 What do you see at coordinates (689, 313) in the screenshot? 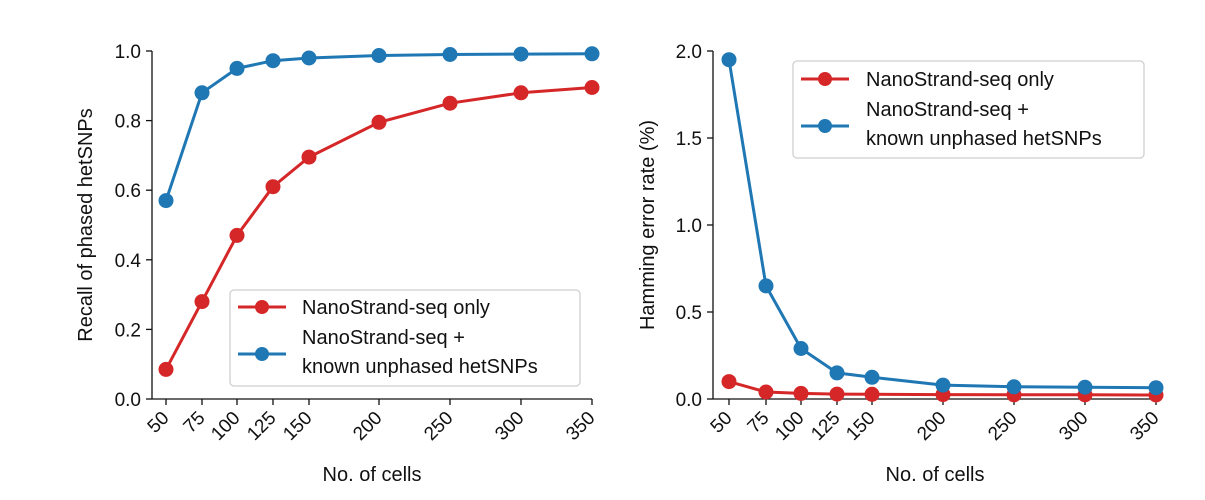
I see `y-tick-label: 0.5` at bounding box center [689, 313].